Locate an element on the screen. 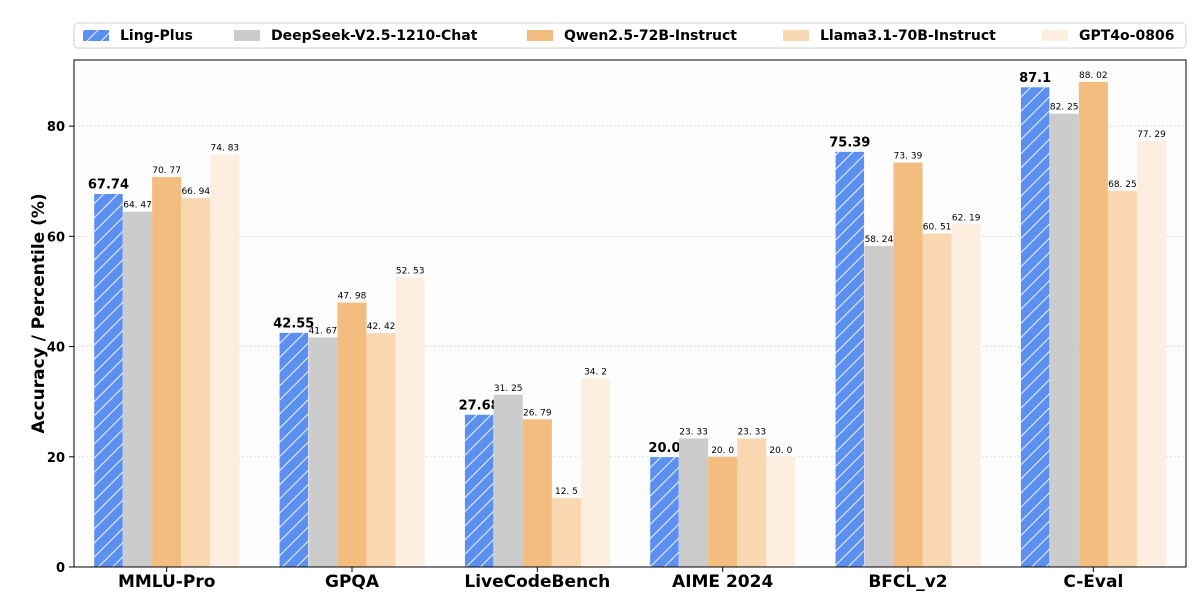 The image size is (1200, 599). x-tick-label: AIME 2024 is located at coordinates (722, 582).